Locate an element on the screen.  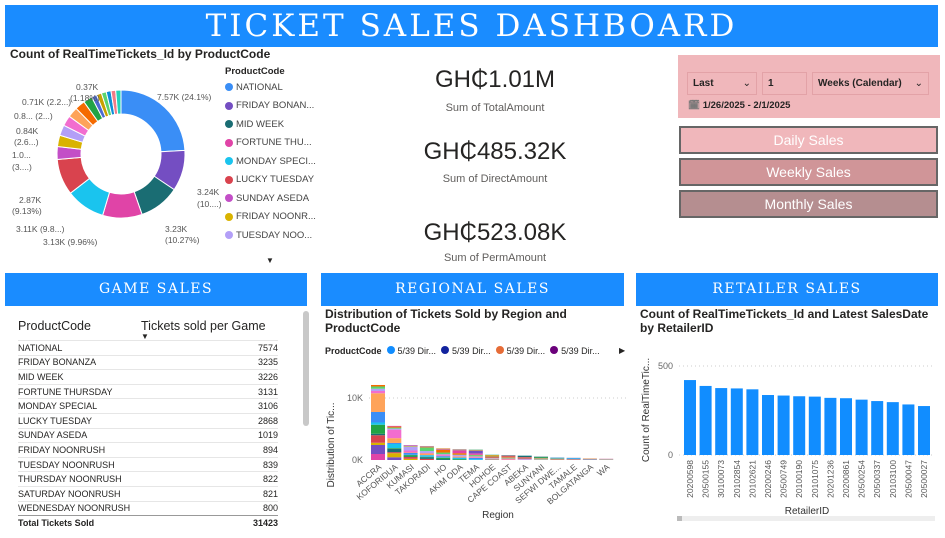
table-row: MONDAY SPECIAL 3106 is located at coordinates (148, 406).